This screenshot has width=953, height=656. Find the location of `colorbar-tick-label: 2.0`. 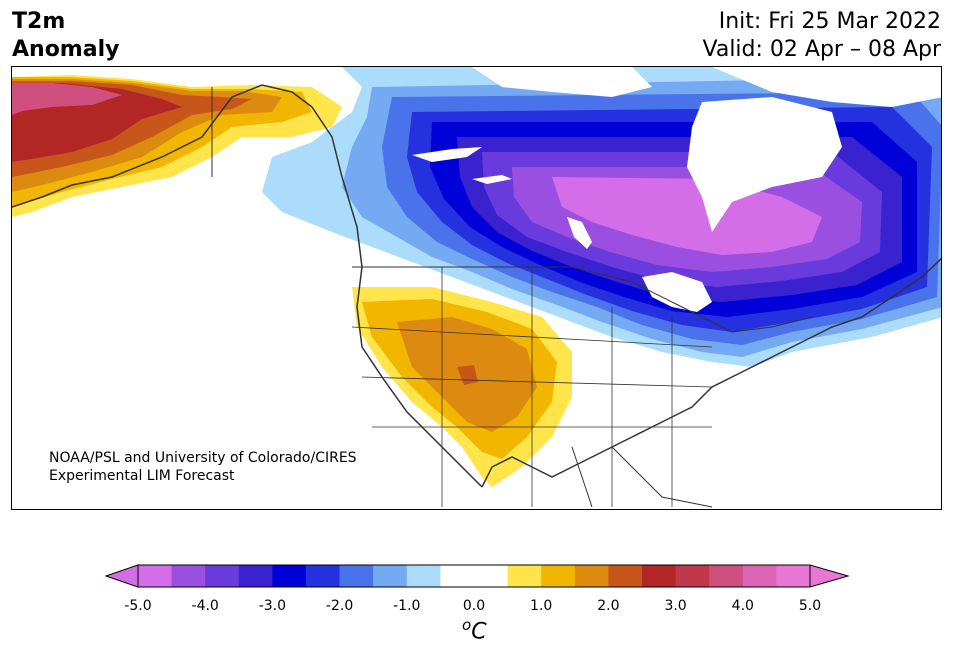

colorbar-tick-label: 2.0 is located at coordinates (608, 606).